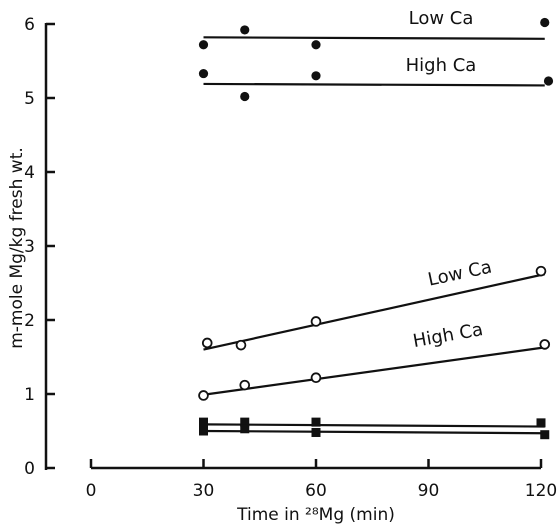  Describe the element at coordinates (29, 247) in the screenshot. I see `y-tick-label: 3` at that location.